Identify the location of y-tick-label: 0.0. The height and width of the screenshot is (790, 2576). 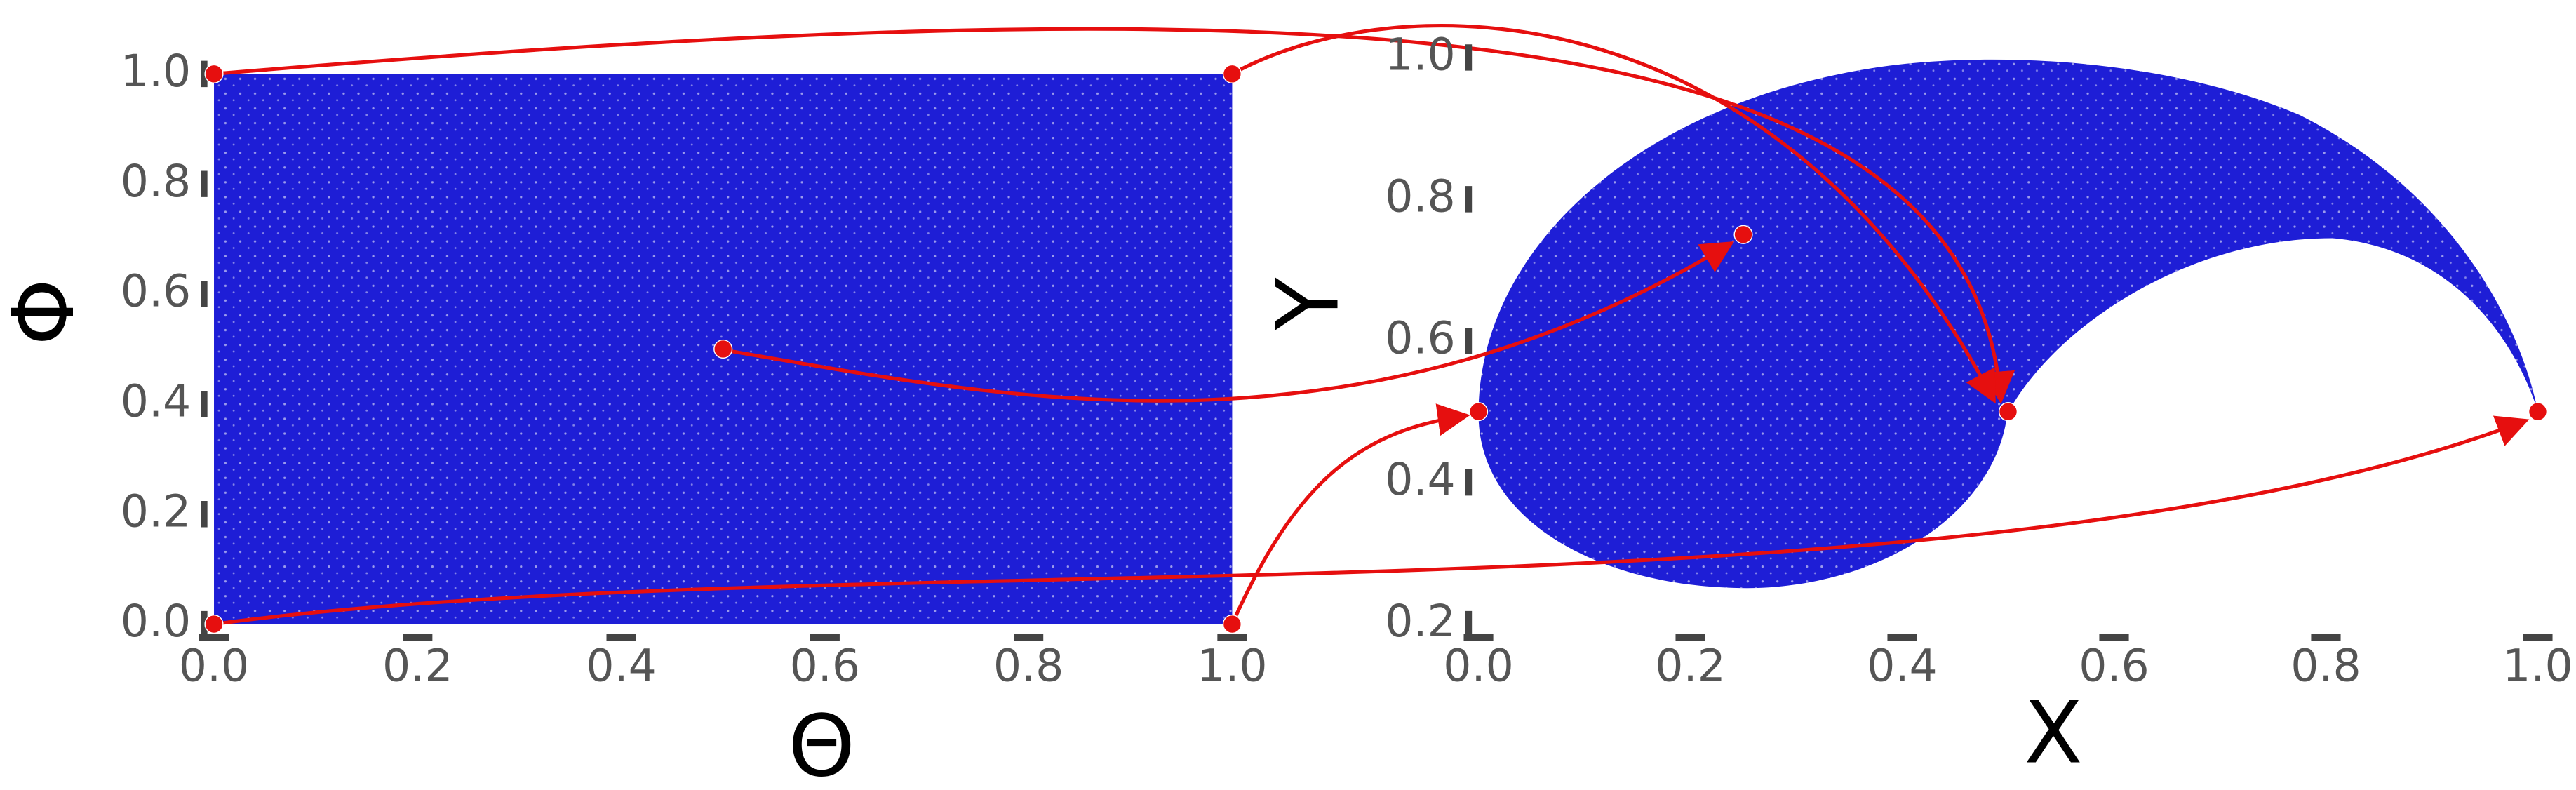
(156, 621).